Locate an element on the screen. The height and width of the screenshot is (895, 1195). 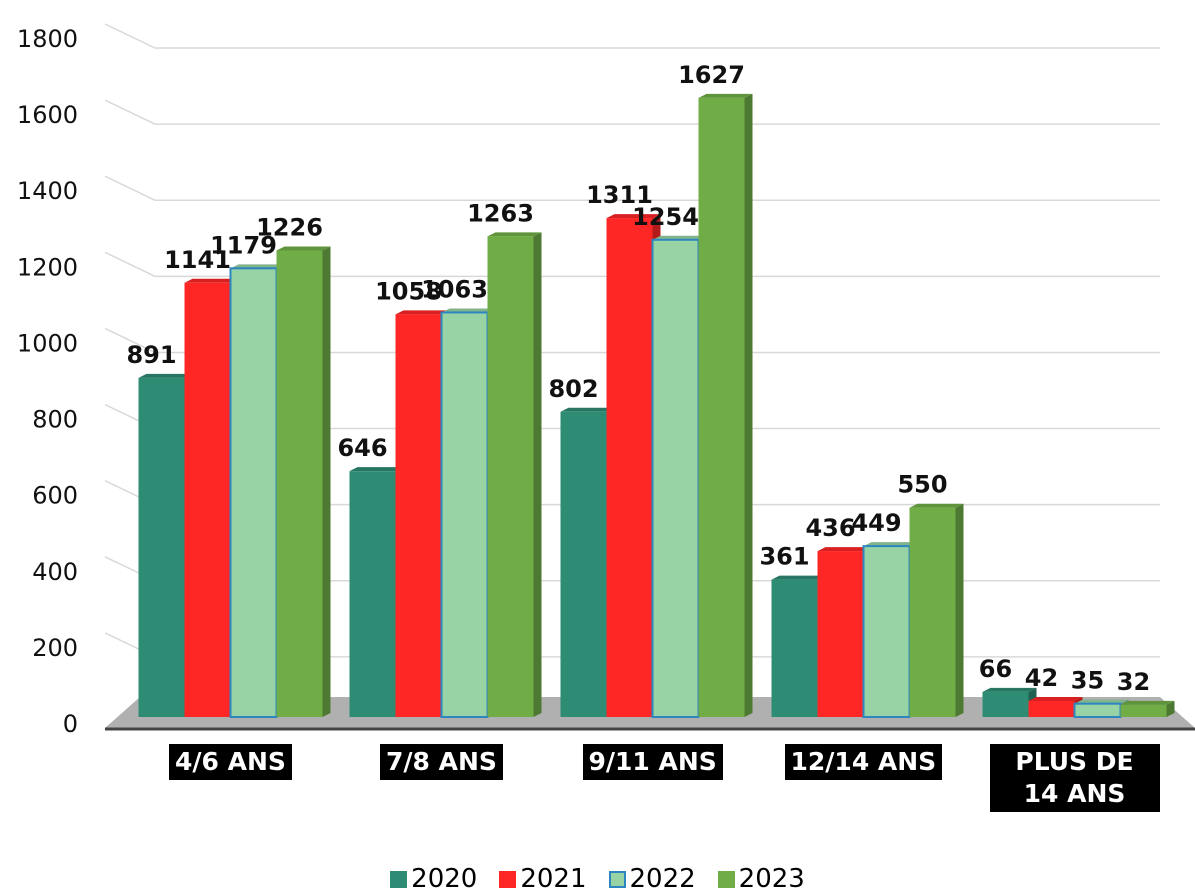
legend-item: 2021 is located at coordinates (543, 879).